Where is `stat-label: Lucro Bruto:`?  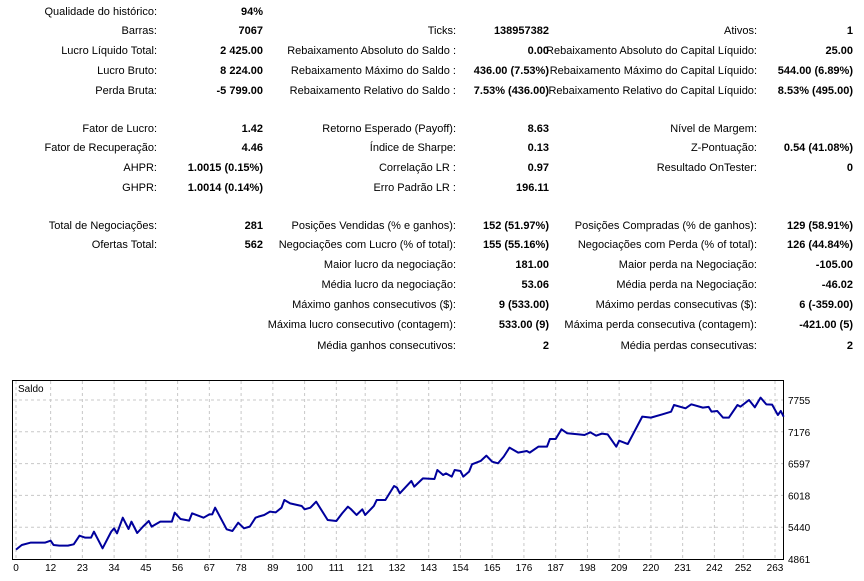 stat-label: Lucro Bruto: is located at coordinates (127, 71).